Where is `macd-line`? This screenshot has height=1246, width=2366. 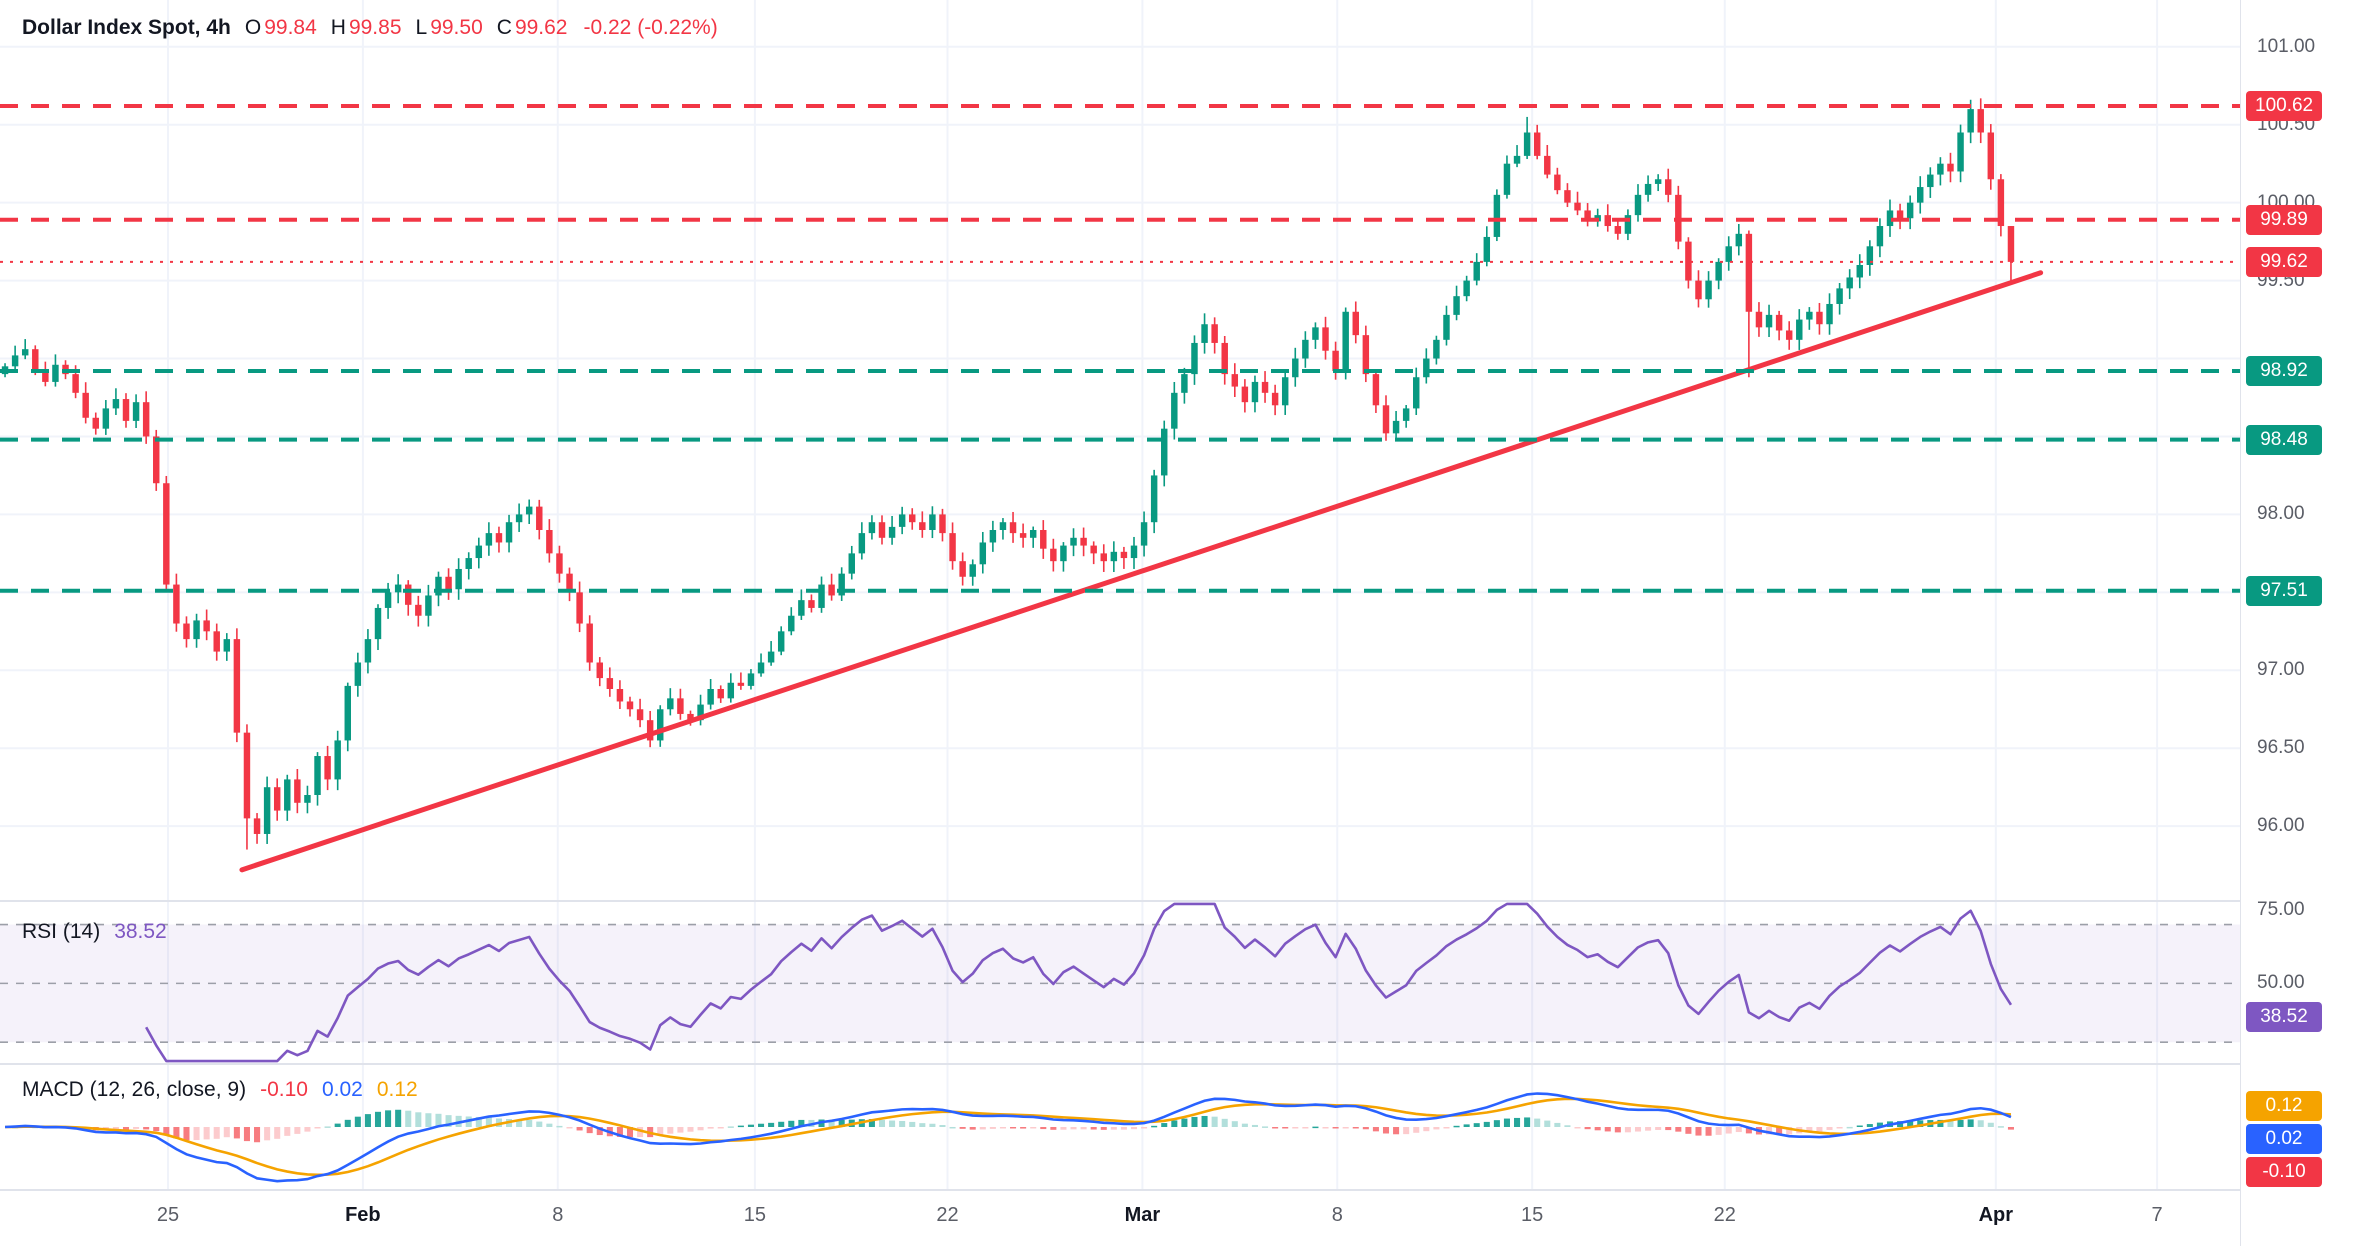 macd-line is located at coordinates (1008, 1137).